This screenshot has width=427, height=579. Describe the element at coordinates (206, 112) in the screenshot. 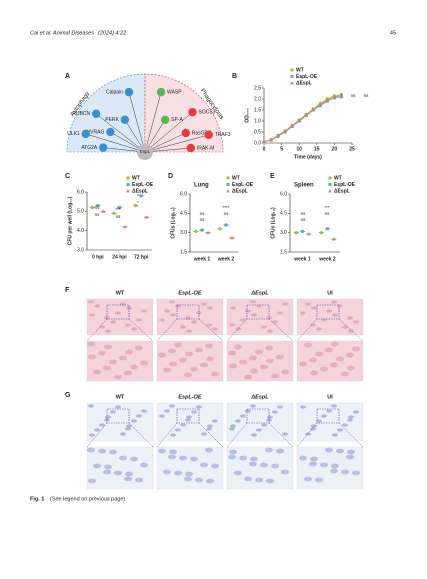

I see `node-label: SOCS3` at that location.